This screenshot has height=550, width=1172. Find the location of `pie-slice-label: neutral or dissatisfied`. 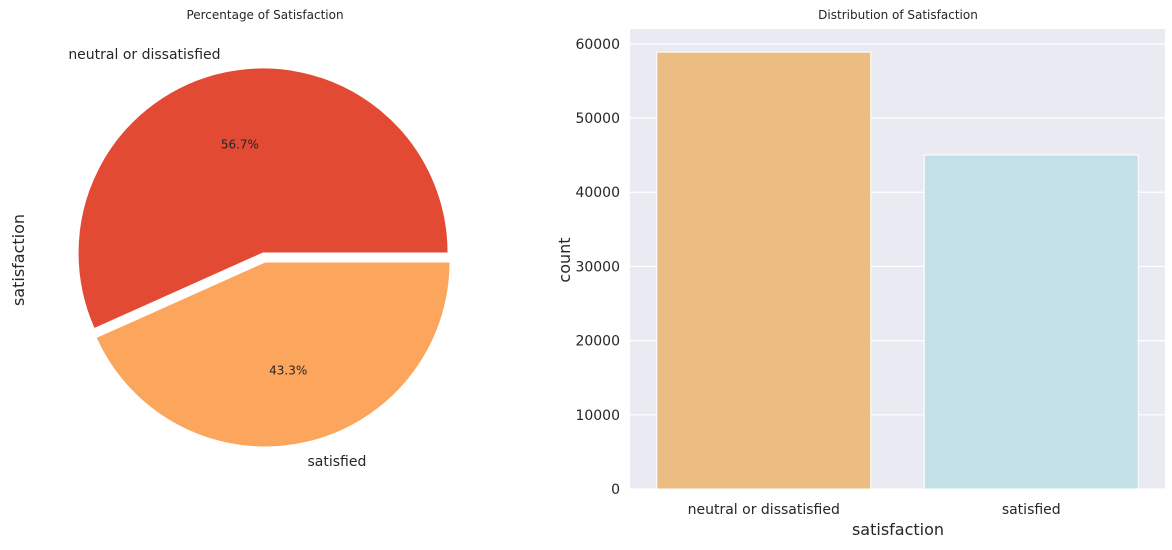

pie-slice-label: neutral or dissatisfied is located at coordinates (144, 55).